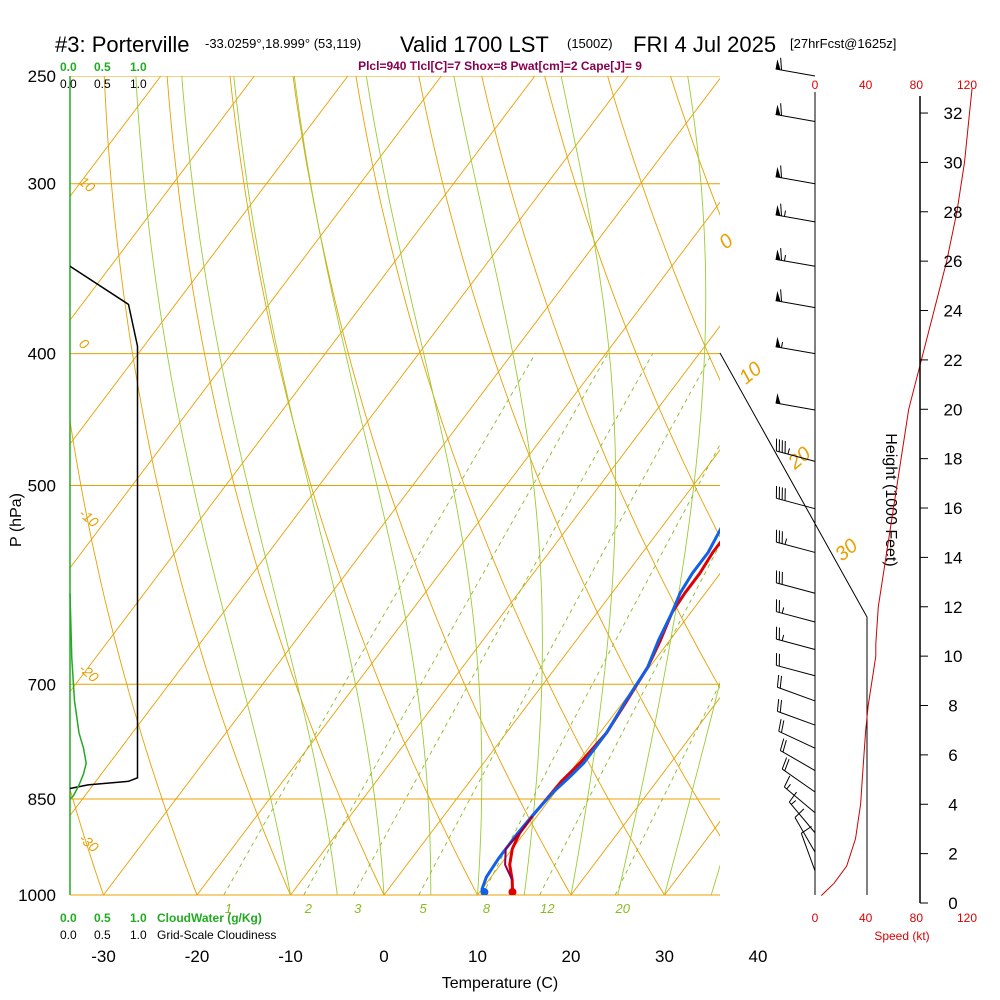 The height and width of the screenshot is (1000, 1000). I want to click on cloud-profiles, so click(104, 532).